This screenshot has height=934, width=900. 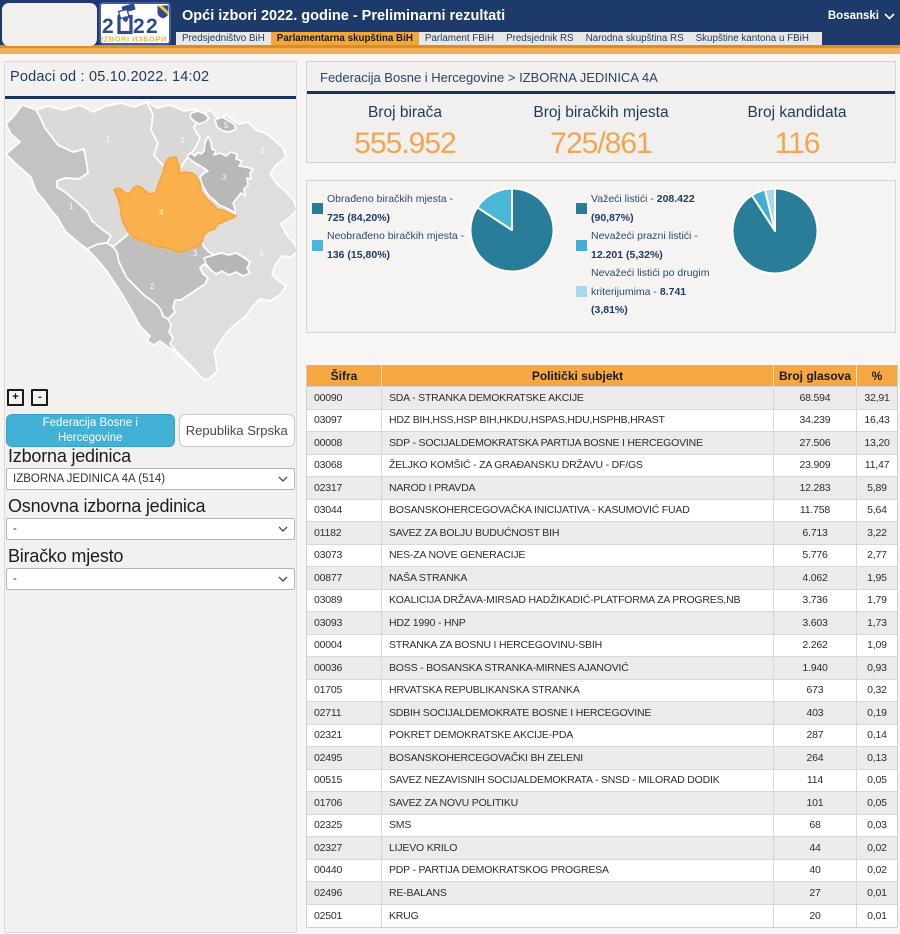 What do you see at coordinates (876, 623) in the screenshot?
I see `table-cell-pct: 1,73` at bounding box center [876, 623].